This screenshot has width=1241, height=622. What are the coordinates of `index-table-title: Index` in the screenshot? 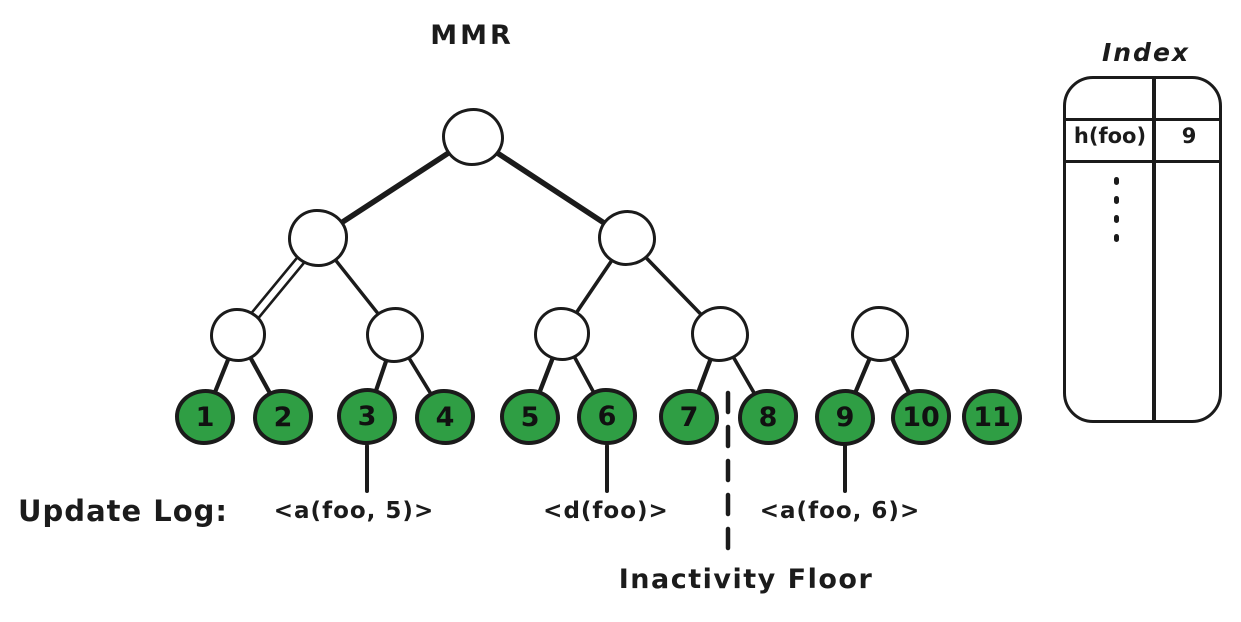 It's located at (1146, 52).